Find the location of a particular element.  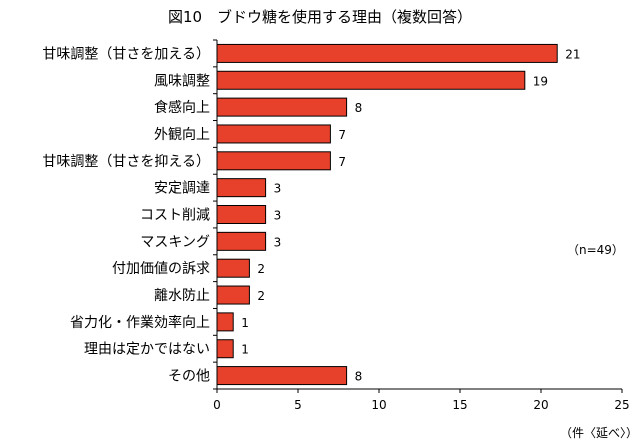

value-label-10: 1 is located at coordinates (245, 323).